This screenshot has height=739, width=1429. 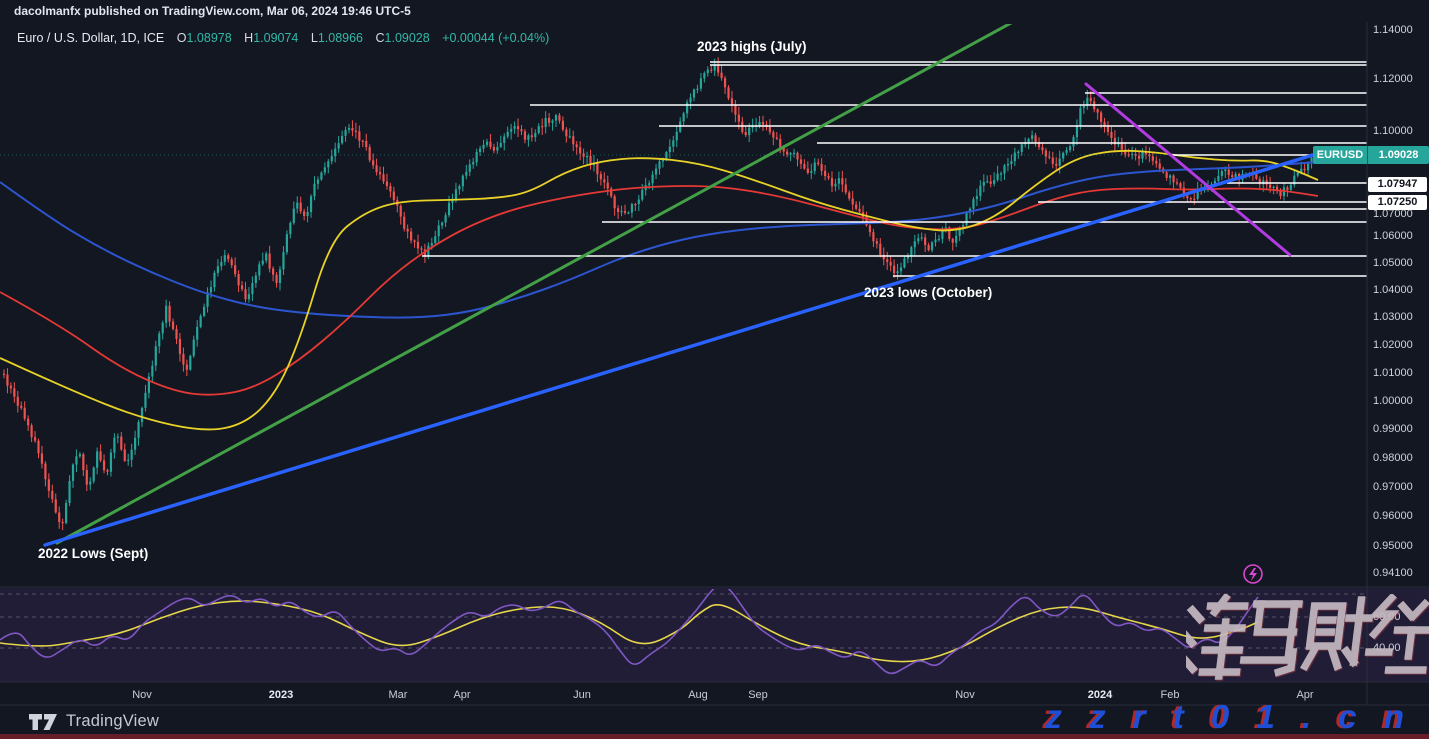 I want to click on badge-price: 1.09028, so click(x=1398, y=155).